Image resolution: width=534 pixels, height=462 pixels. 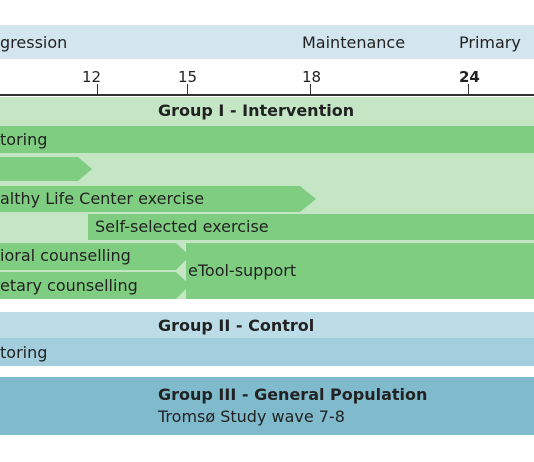 I want to click on group3-box, so click(x=267, y=406).